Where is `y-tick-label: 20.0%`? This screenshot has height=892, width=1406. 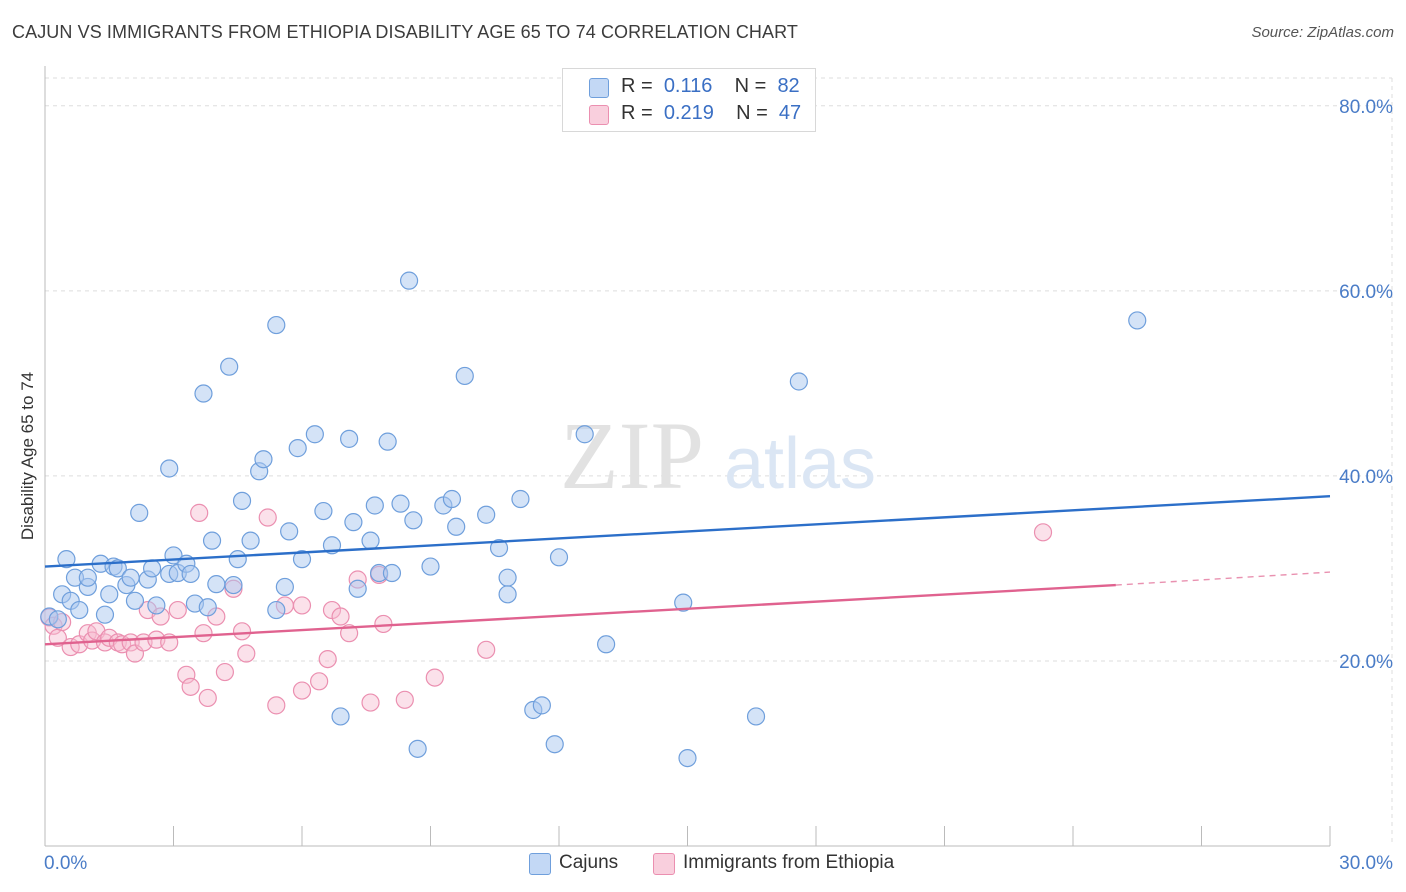
y-tick-label: 20.0% is located at coordinates (1366, 662).